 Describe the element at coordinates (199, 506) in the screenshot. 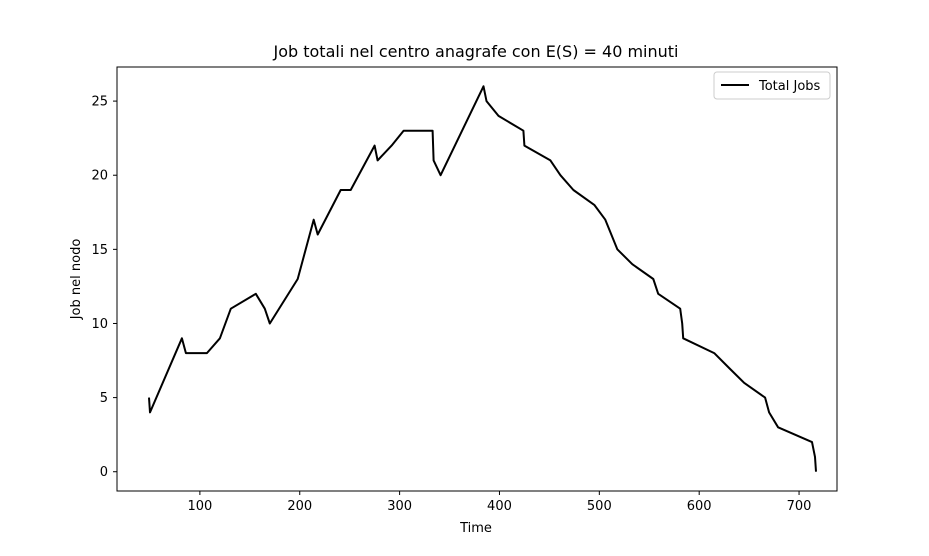

I see `x-tick-label: 100` at that location.